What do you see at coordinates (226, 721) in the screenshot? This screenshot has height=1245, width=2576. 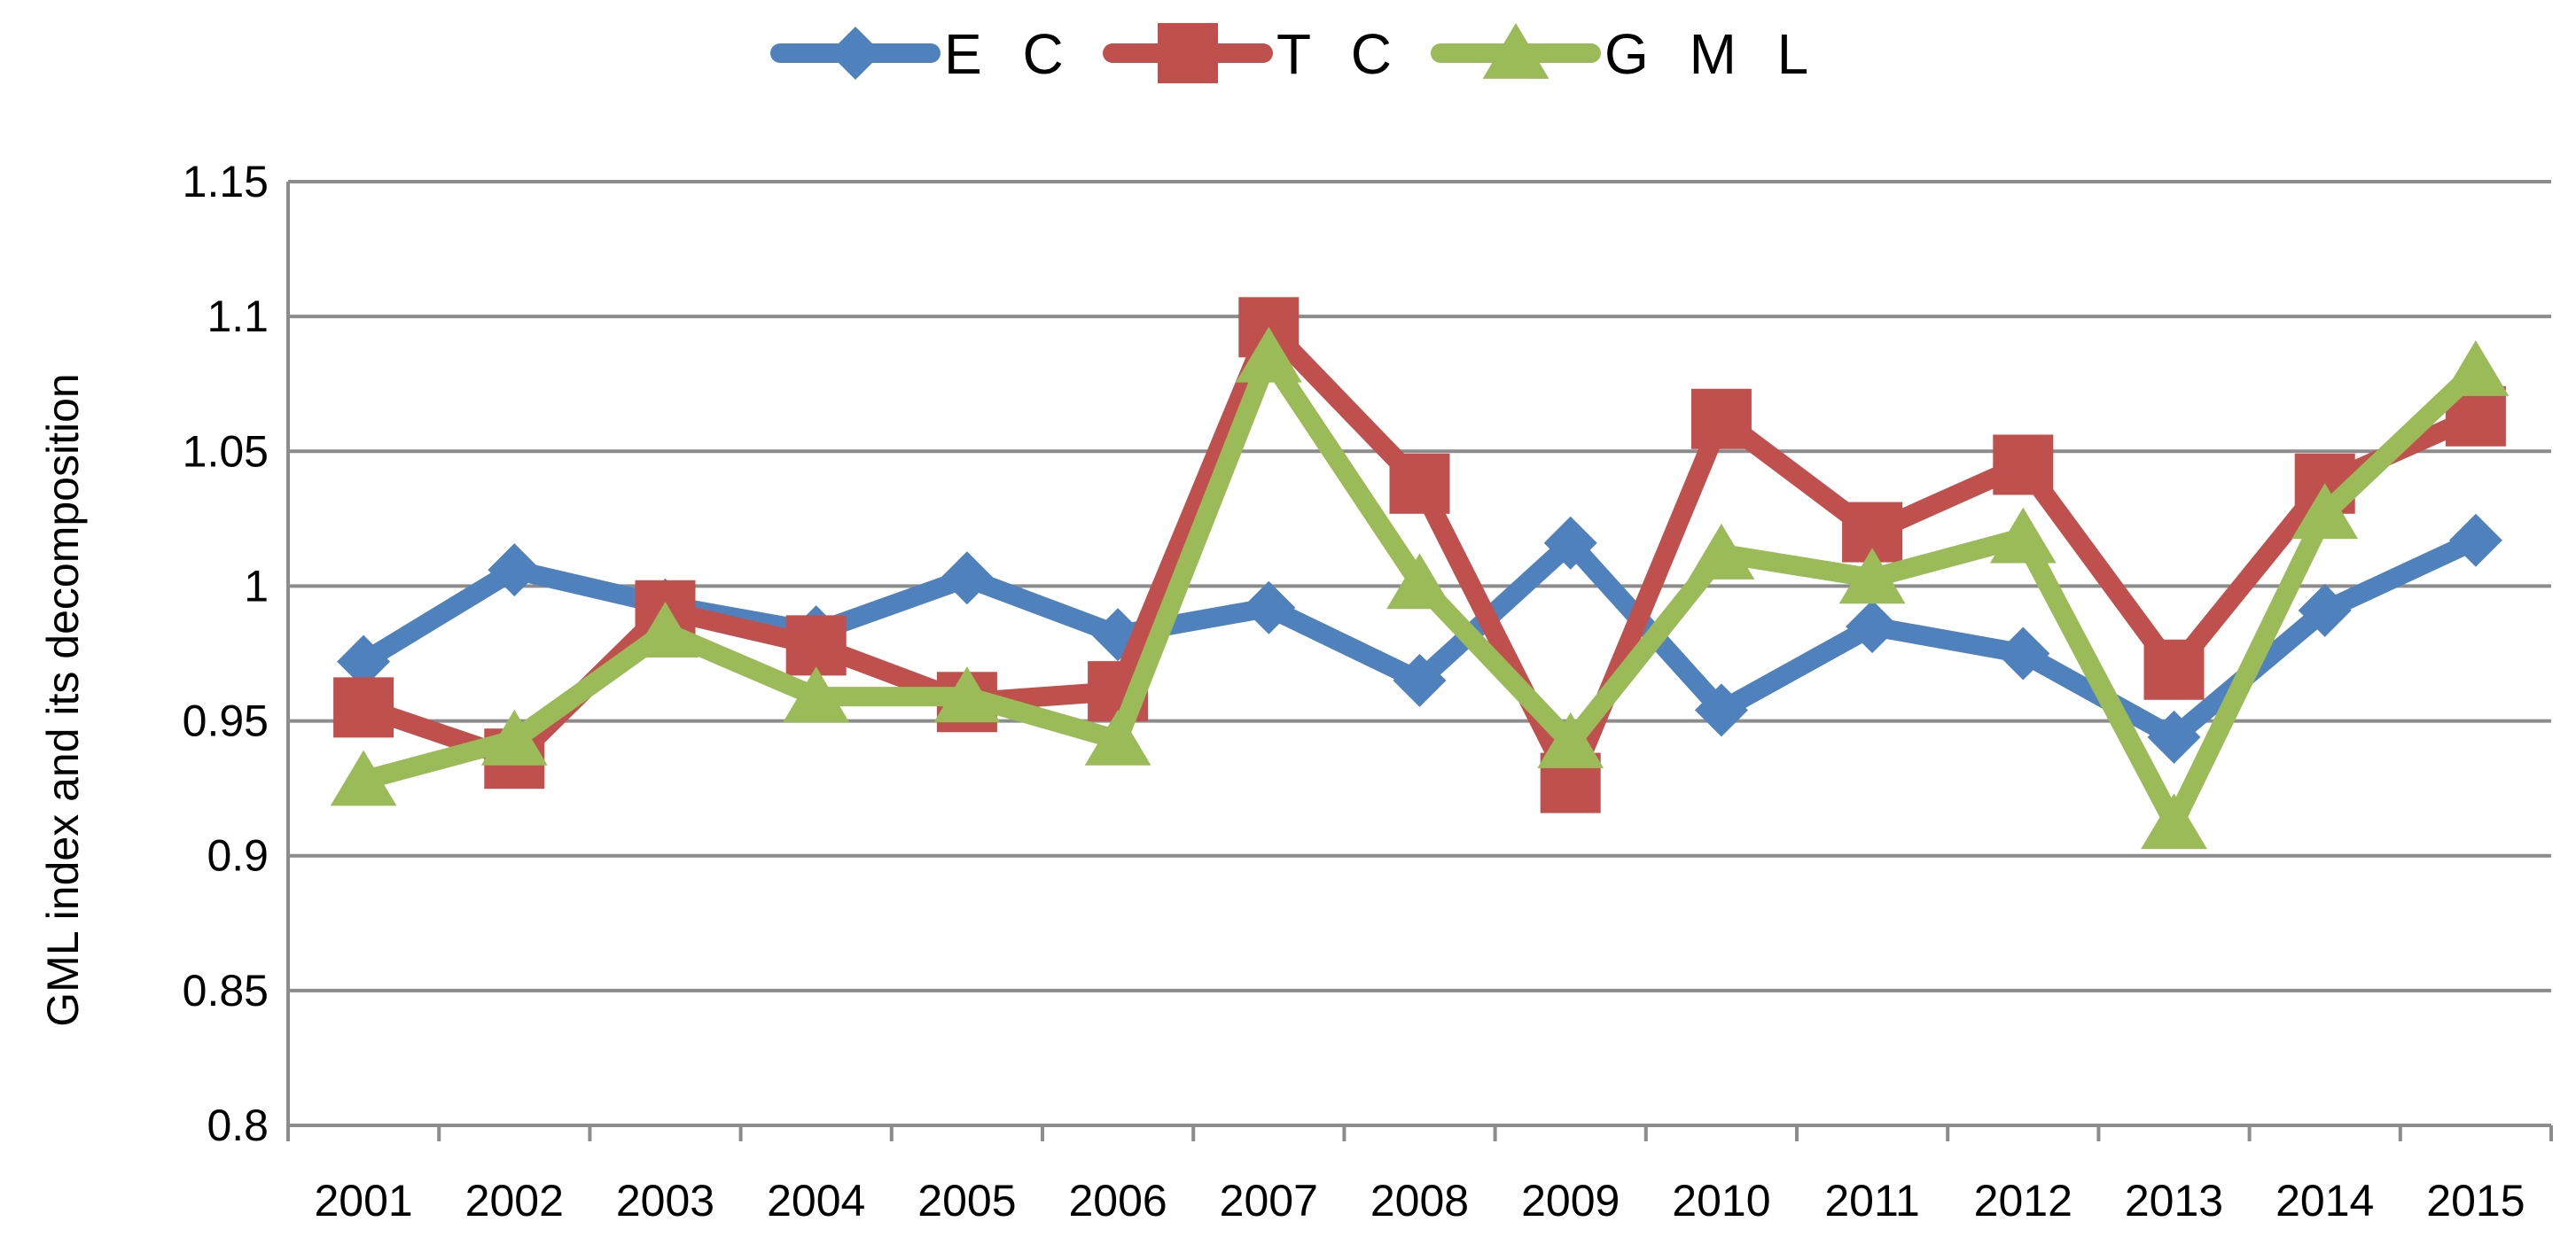 I see `y-tick-label: 0.95` at bounding box center [226, 721].